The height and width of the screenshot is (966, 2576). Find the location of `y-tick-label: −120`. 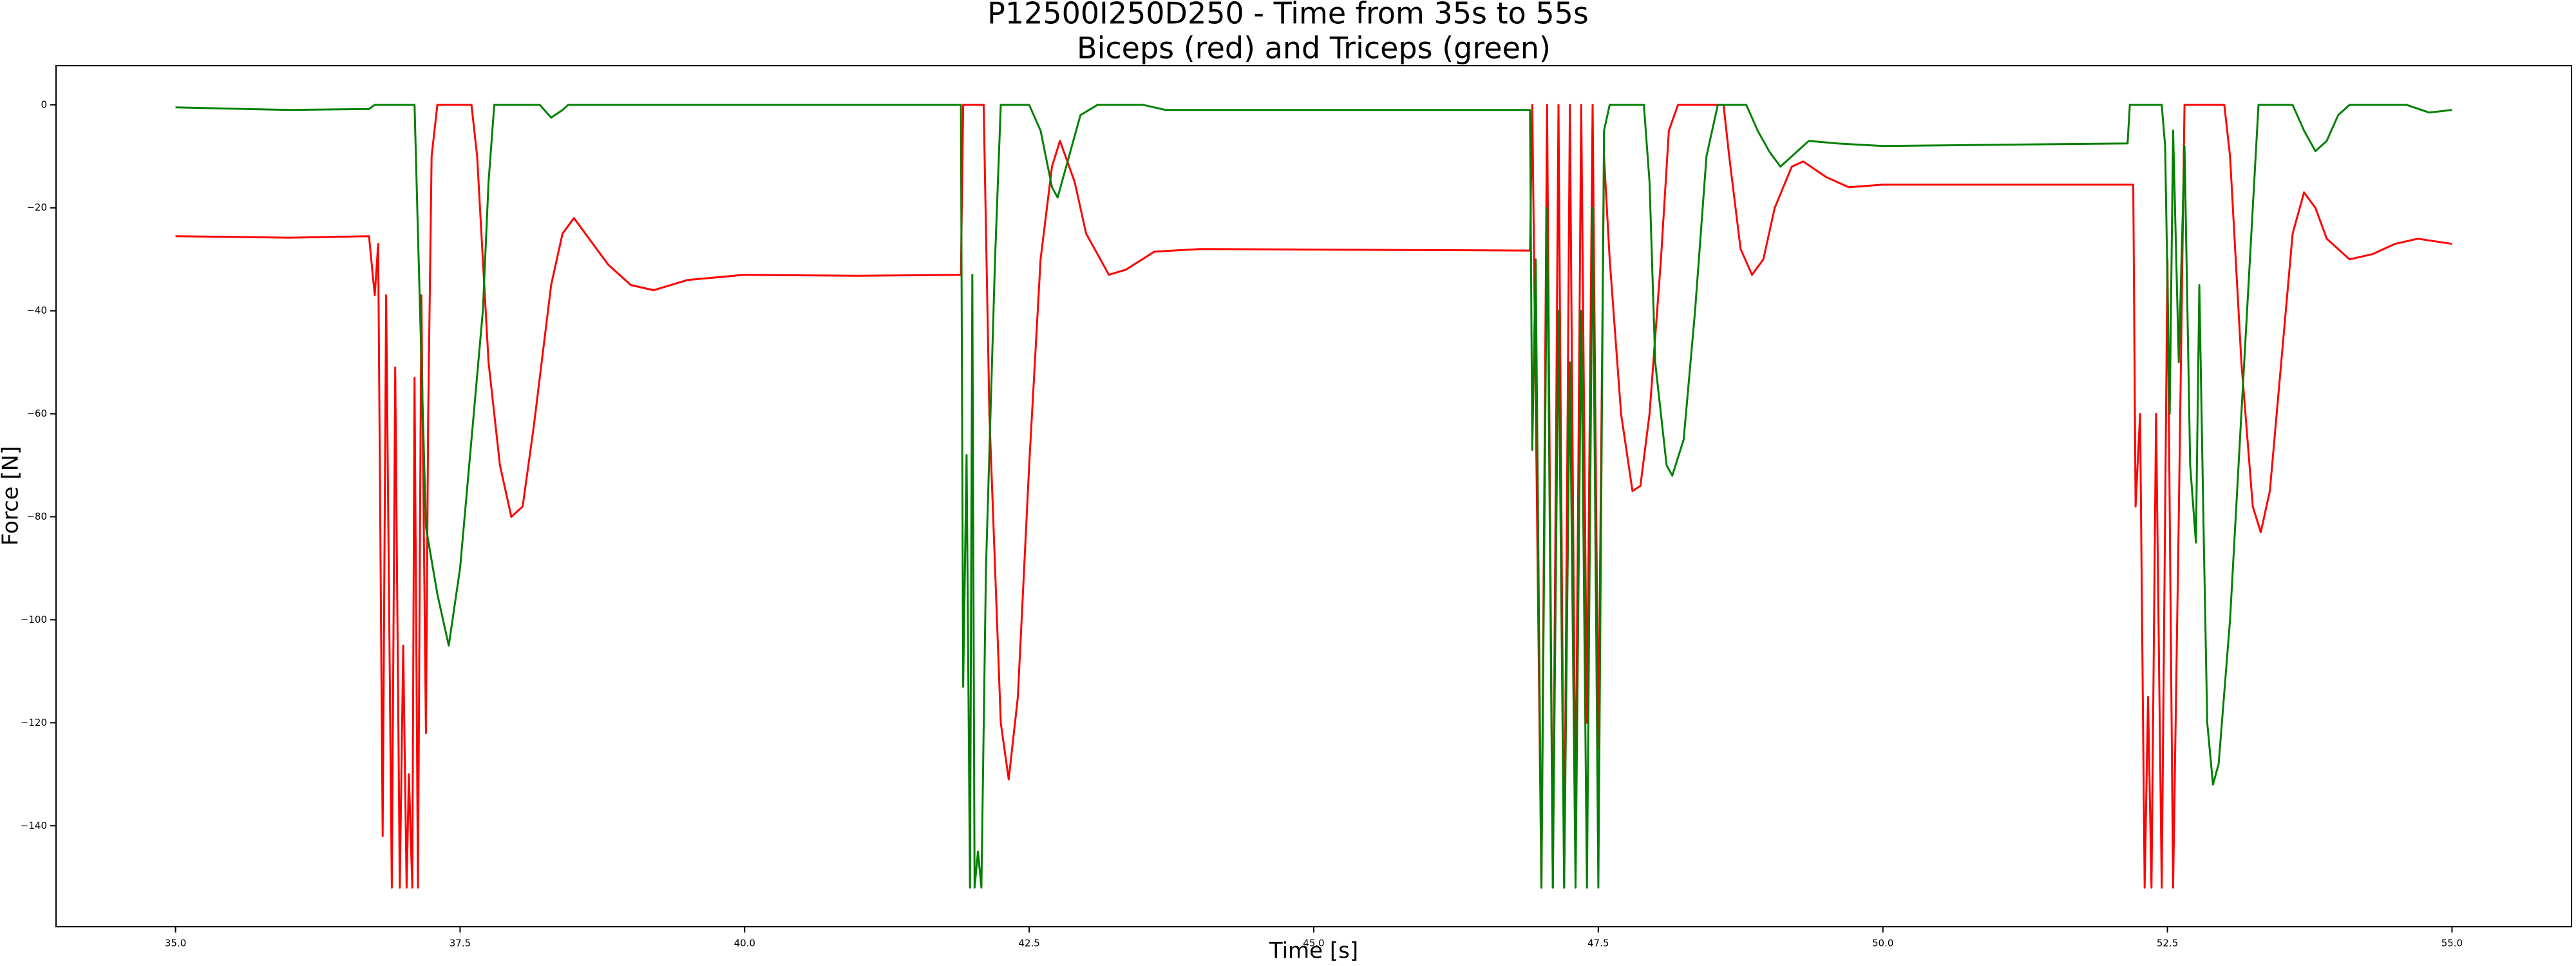

y-tick-label: −120 is located at coordinates (34, 722).